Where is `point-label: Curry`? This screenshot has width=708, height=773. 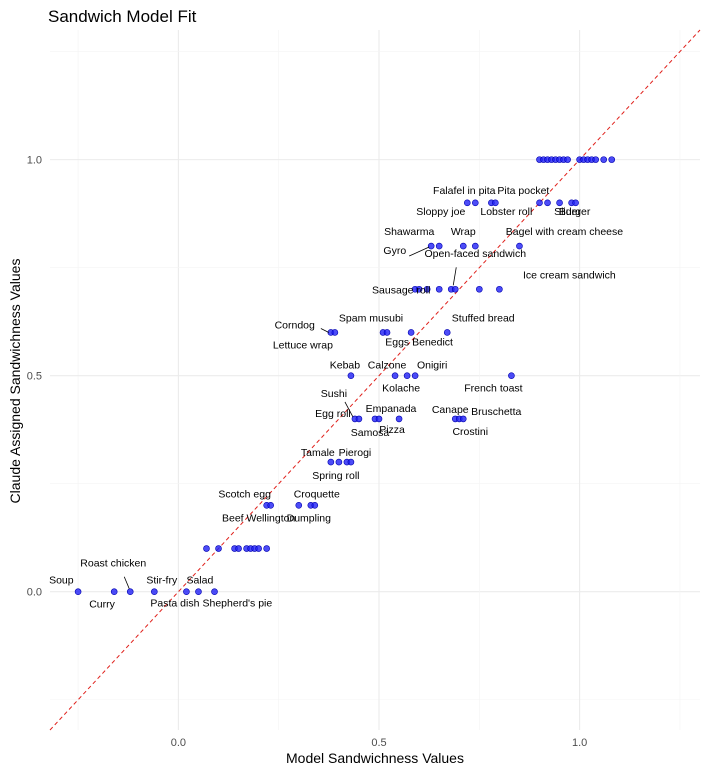
point-label: Curry is located at coordinates (102, 605).